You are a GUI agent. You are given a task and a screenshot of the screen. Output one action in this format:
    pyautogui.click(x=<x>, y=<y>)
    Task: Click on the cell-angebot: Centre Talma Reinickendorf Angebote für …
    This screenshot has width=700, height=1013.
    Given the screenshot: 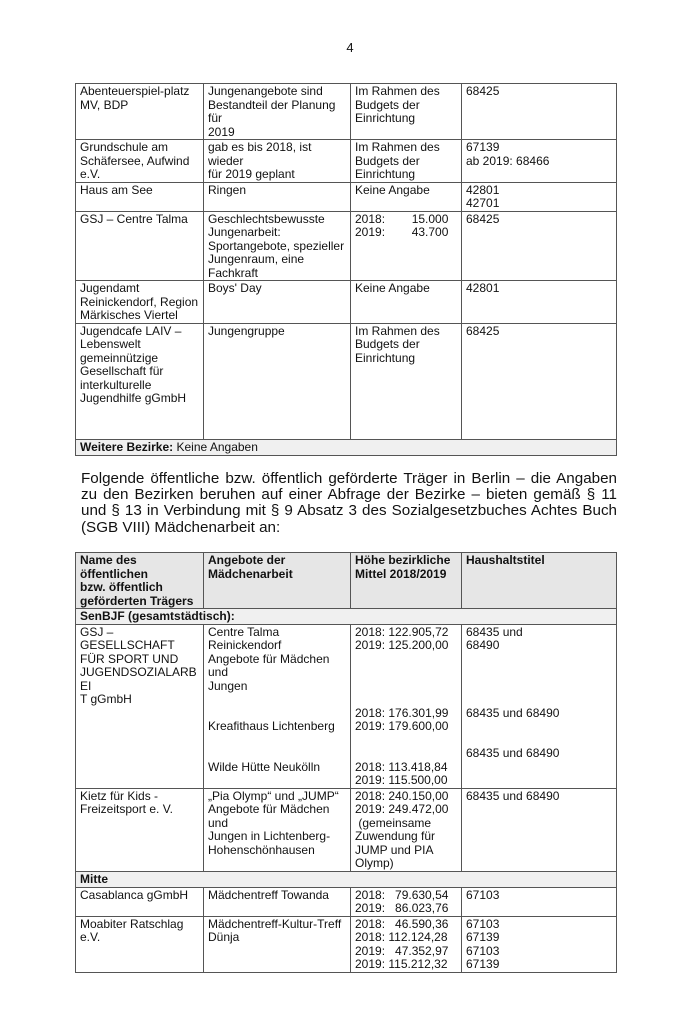 What is the action you would take?
    pyautogui.click(x=277, y=706)
    